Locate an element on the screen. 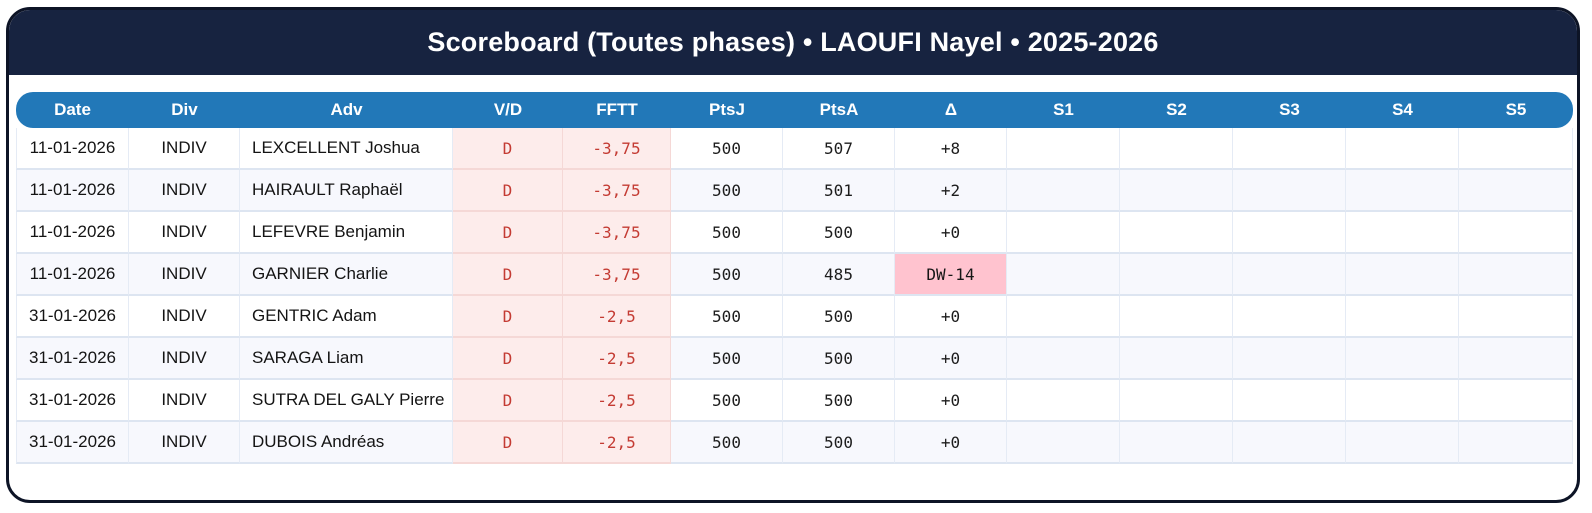  column-header-ptsj: PtsJ is located at coordinates (727, 110).